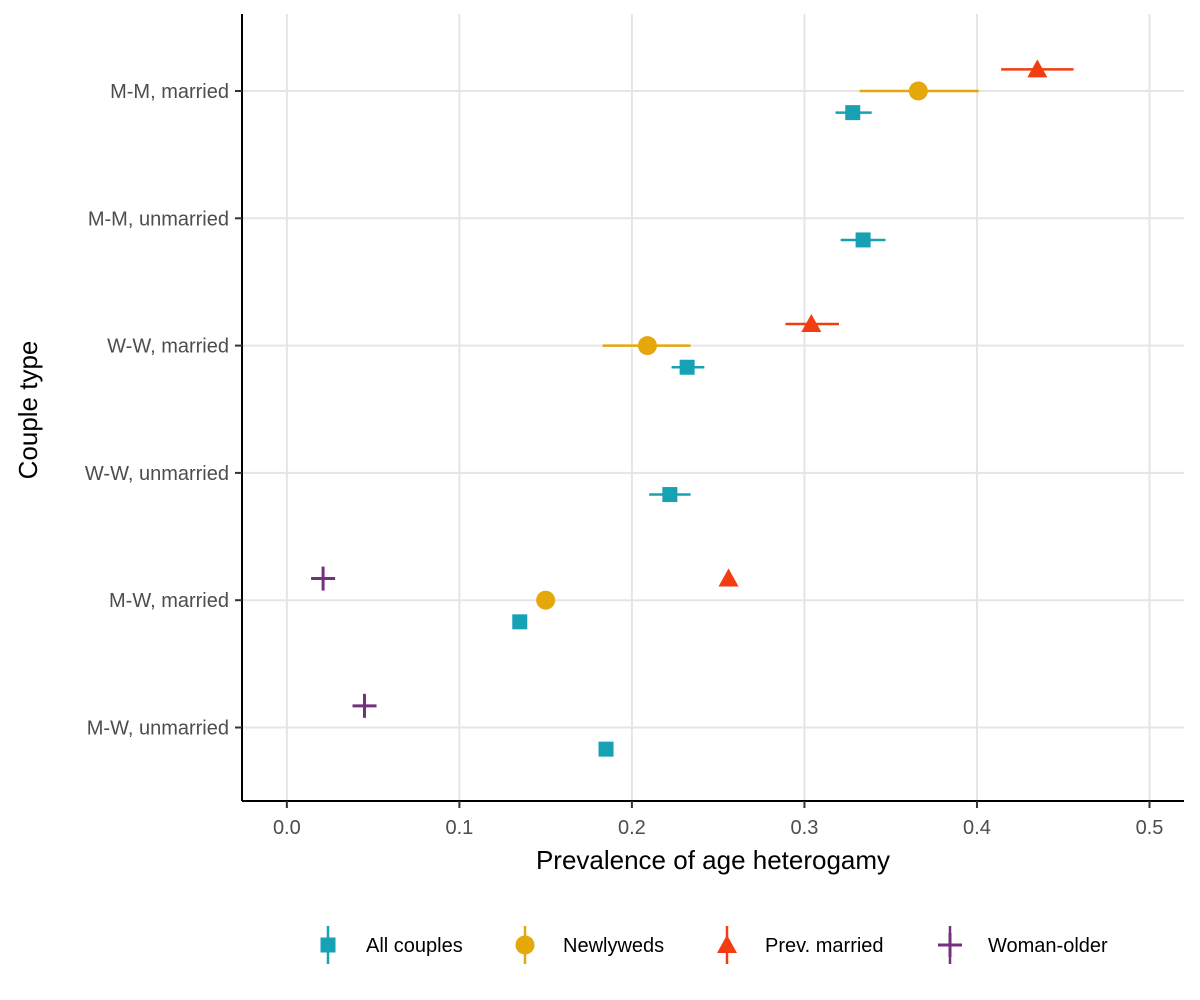 The width and height of the screenshot is (1200, 1000). I want to click on legend-item: All couples, so click(391, 945).